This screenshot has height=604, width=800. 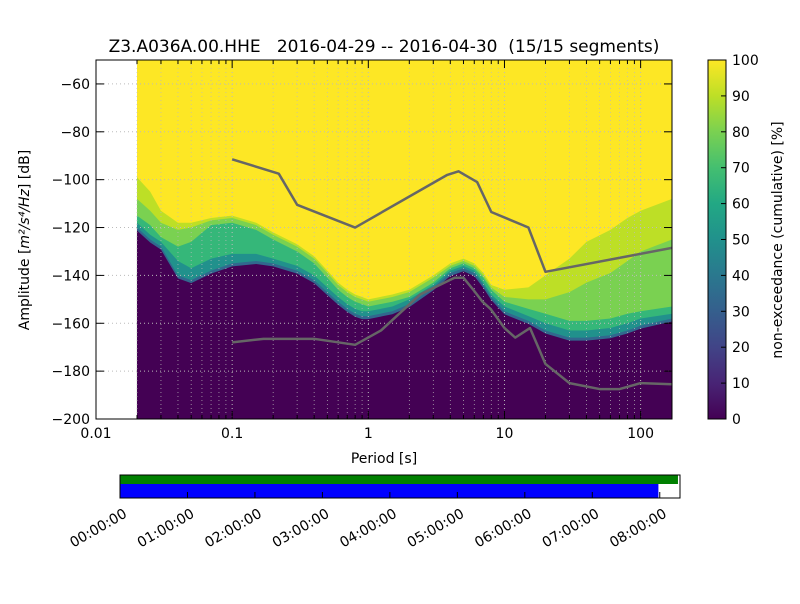 I want to click on y-tick-label: −100, so click(x=71, y=181).